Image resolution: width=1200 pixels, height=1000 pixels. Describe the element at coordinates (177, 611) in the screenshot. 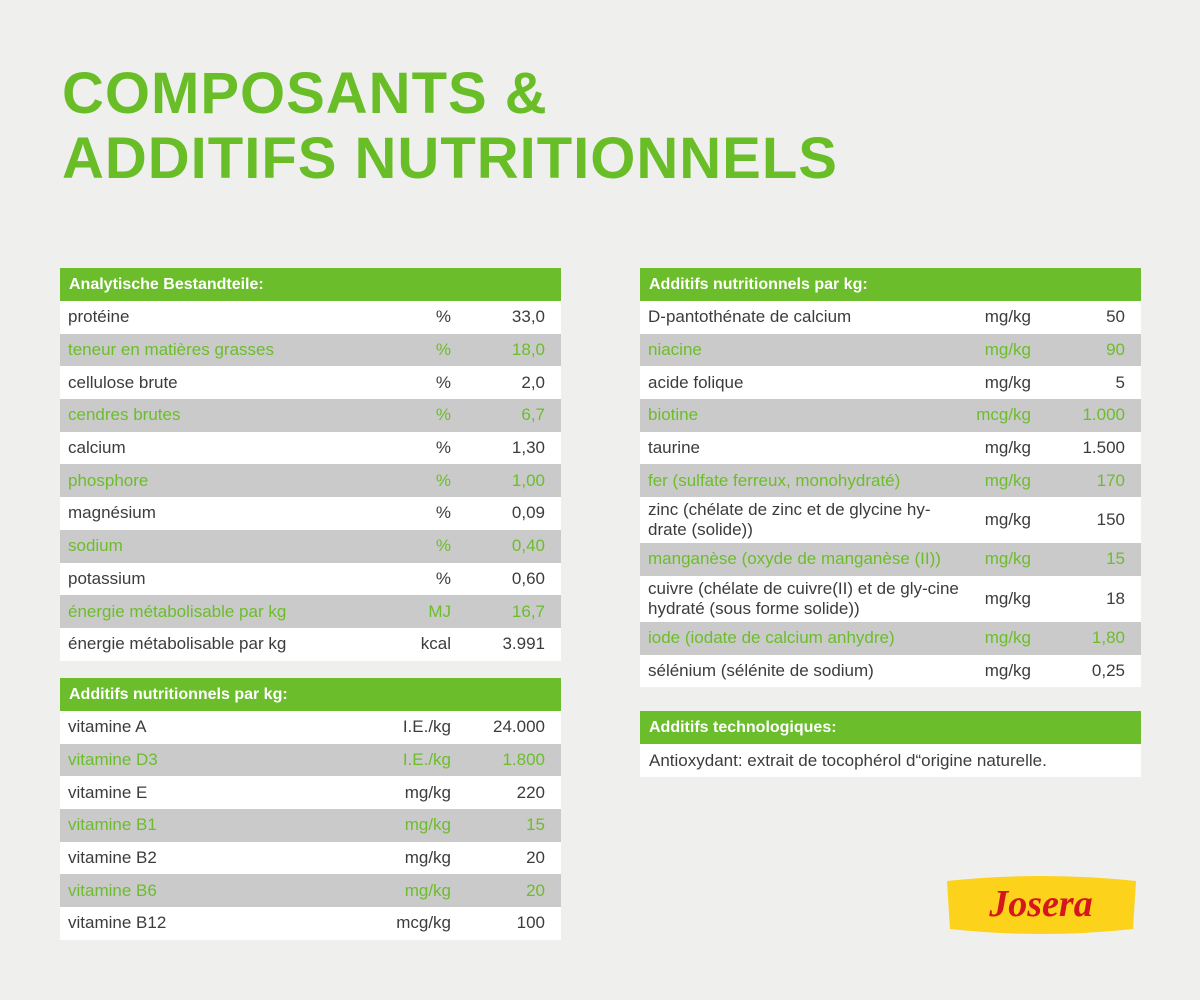

I see `row-name: énergie métabolisable par kg` at that location.